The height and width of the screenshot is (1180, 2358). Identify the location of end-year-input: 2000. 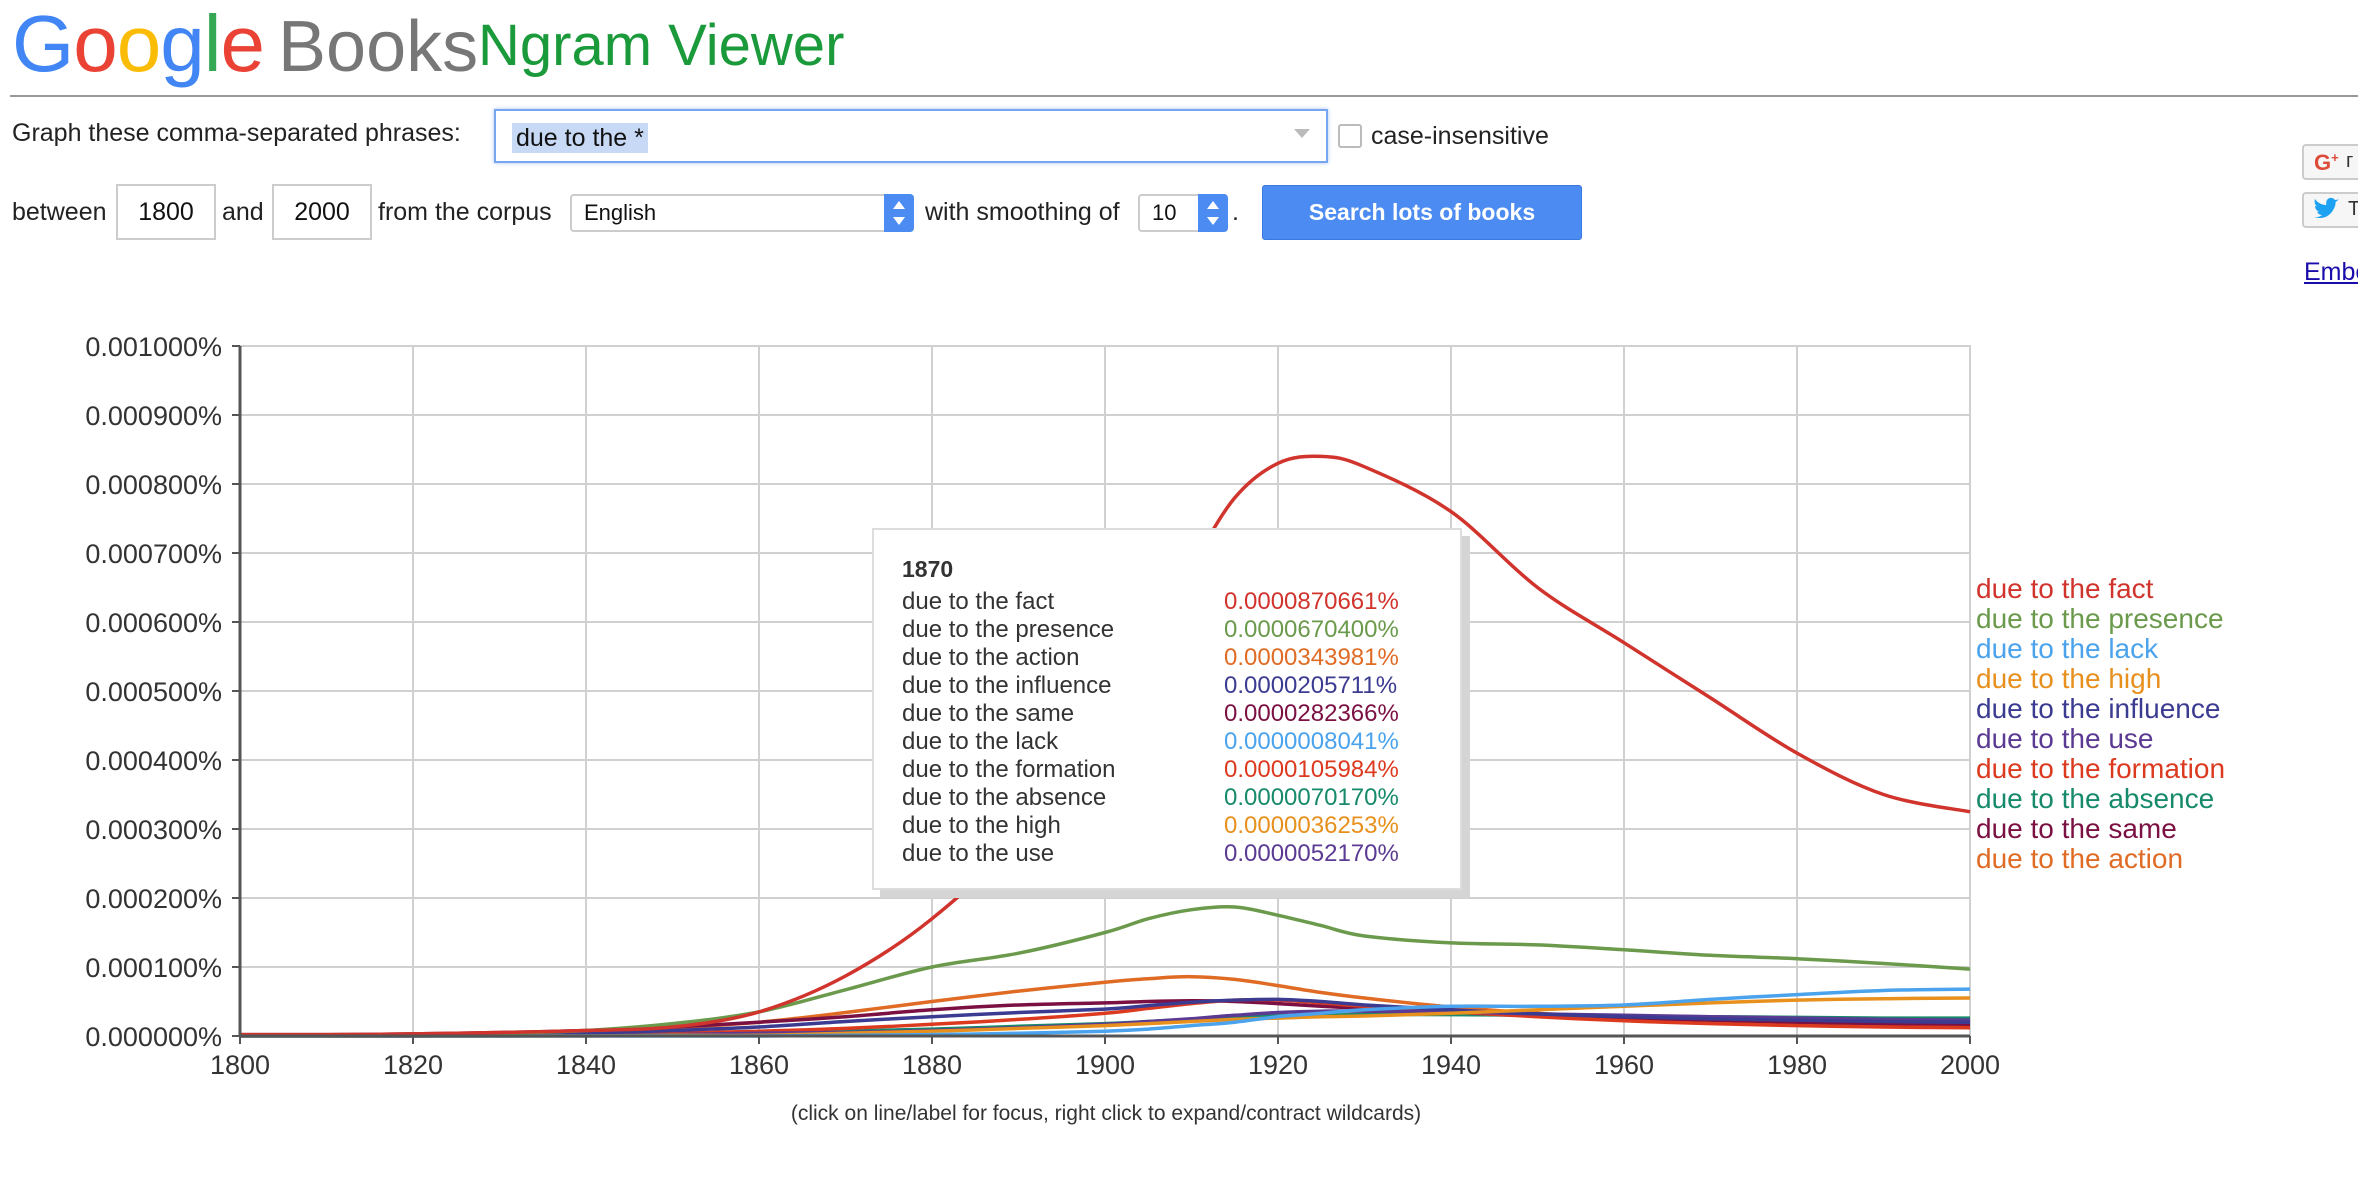
(322, 212).